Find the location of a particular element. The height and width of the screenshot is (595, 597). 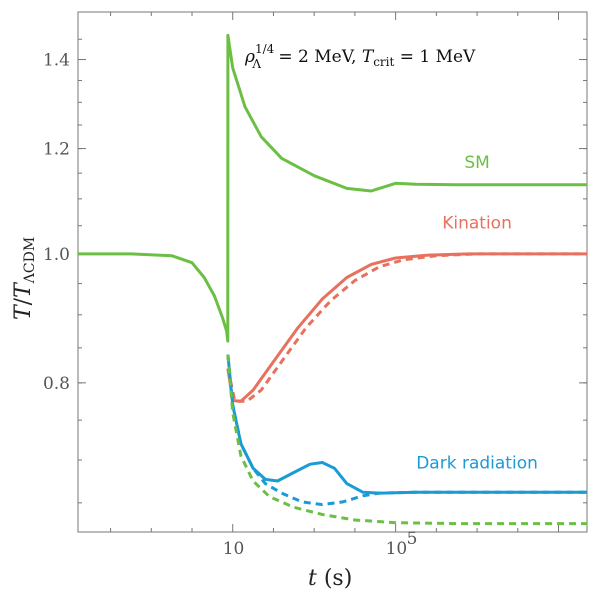

series-labels: SM Kination Dark radiation is located at coordinates (477, 313).